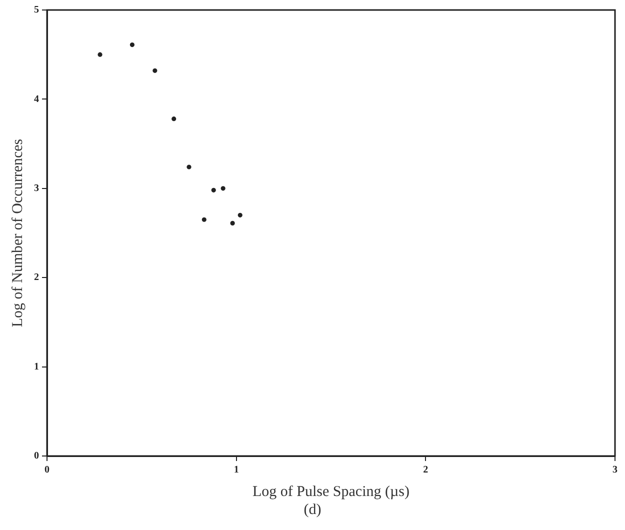 This screenshot has height=530, width=625. I want to click on y-tick-label: 0, so click(36, 456).